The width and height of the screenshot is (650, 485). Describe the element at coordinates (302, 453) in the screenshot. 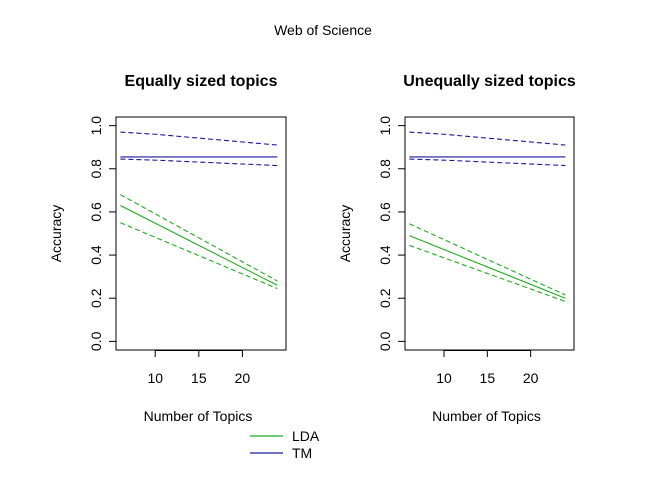

I see `legend-label-tm: TM` at that location.